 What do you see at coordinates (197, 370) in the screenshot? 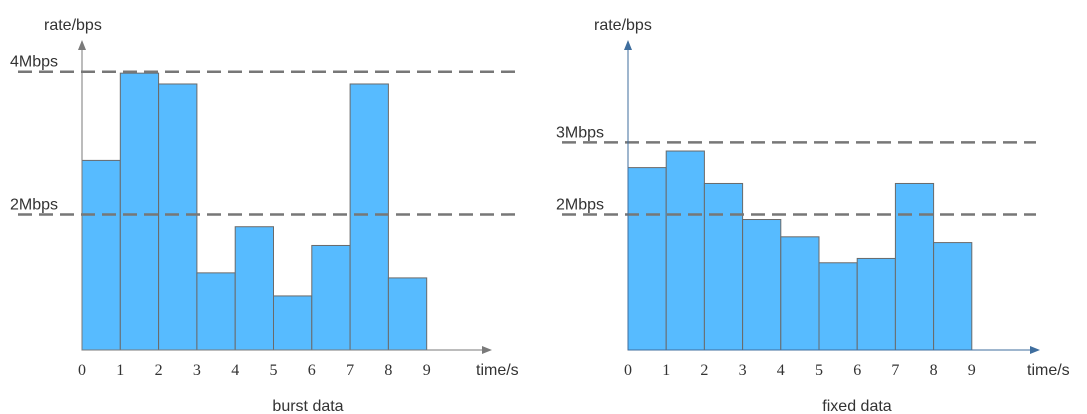
I see `burst-x-tick-3: 3` at bounding box center [197, 370].